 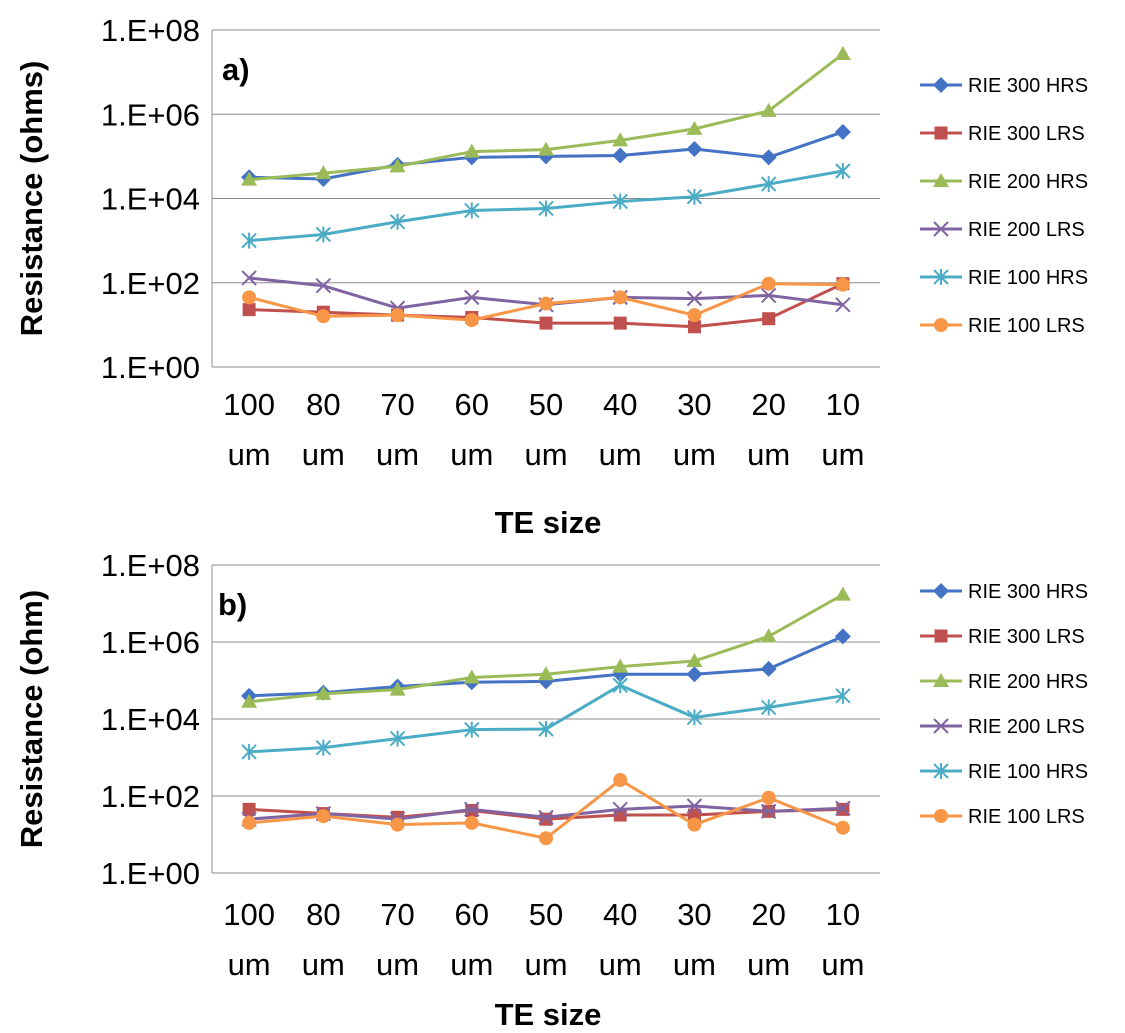 I want to click on legend-item-rie-200-hrs: RIE 200 HRS, so click(x=1004, y=182).